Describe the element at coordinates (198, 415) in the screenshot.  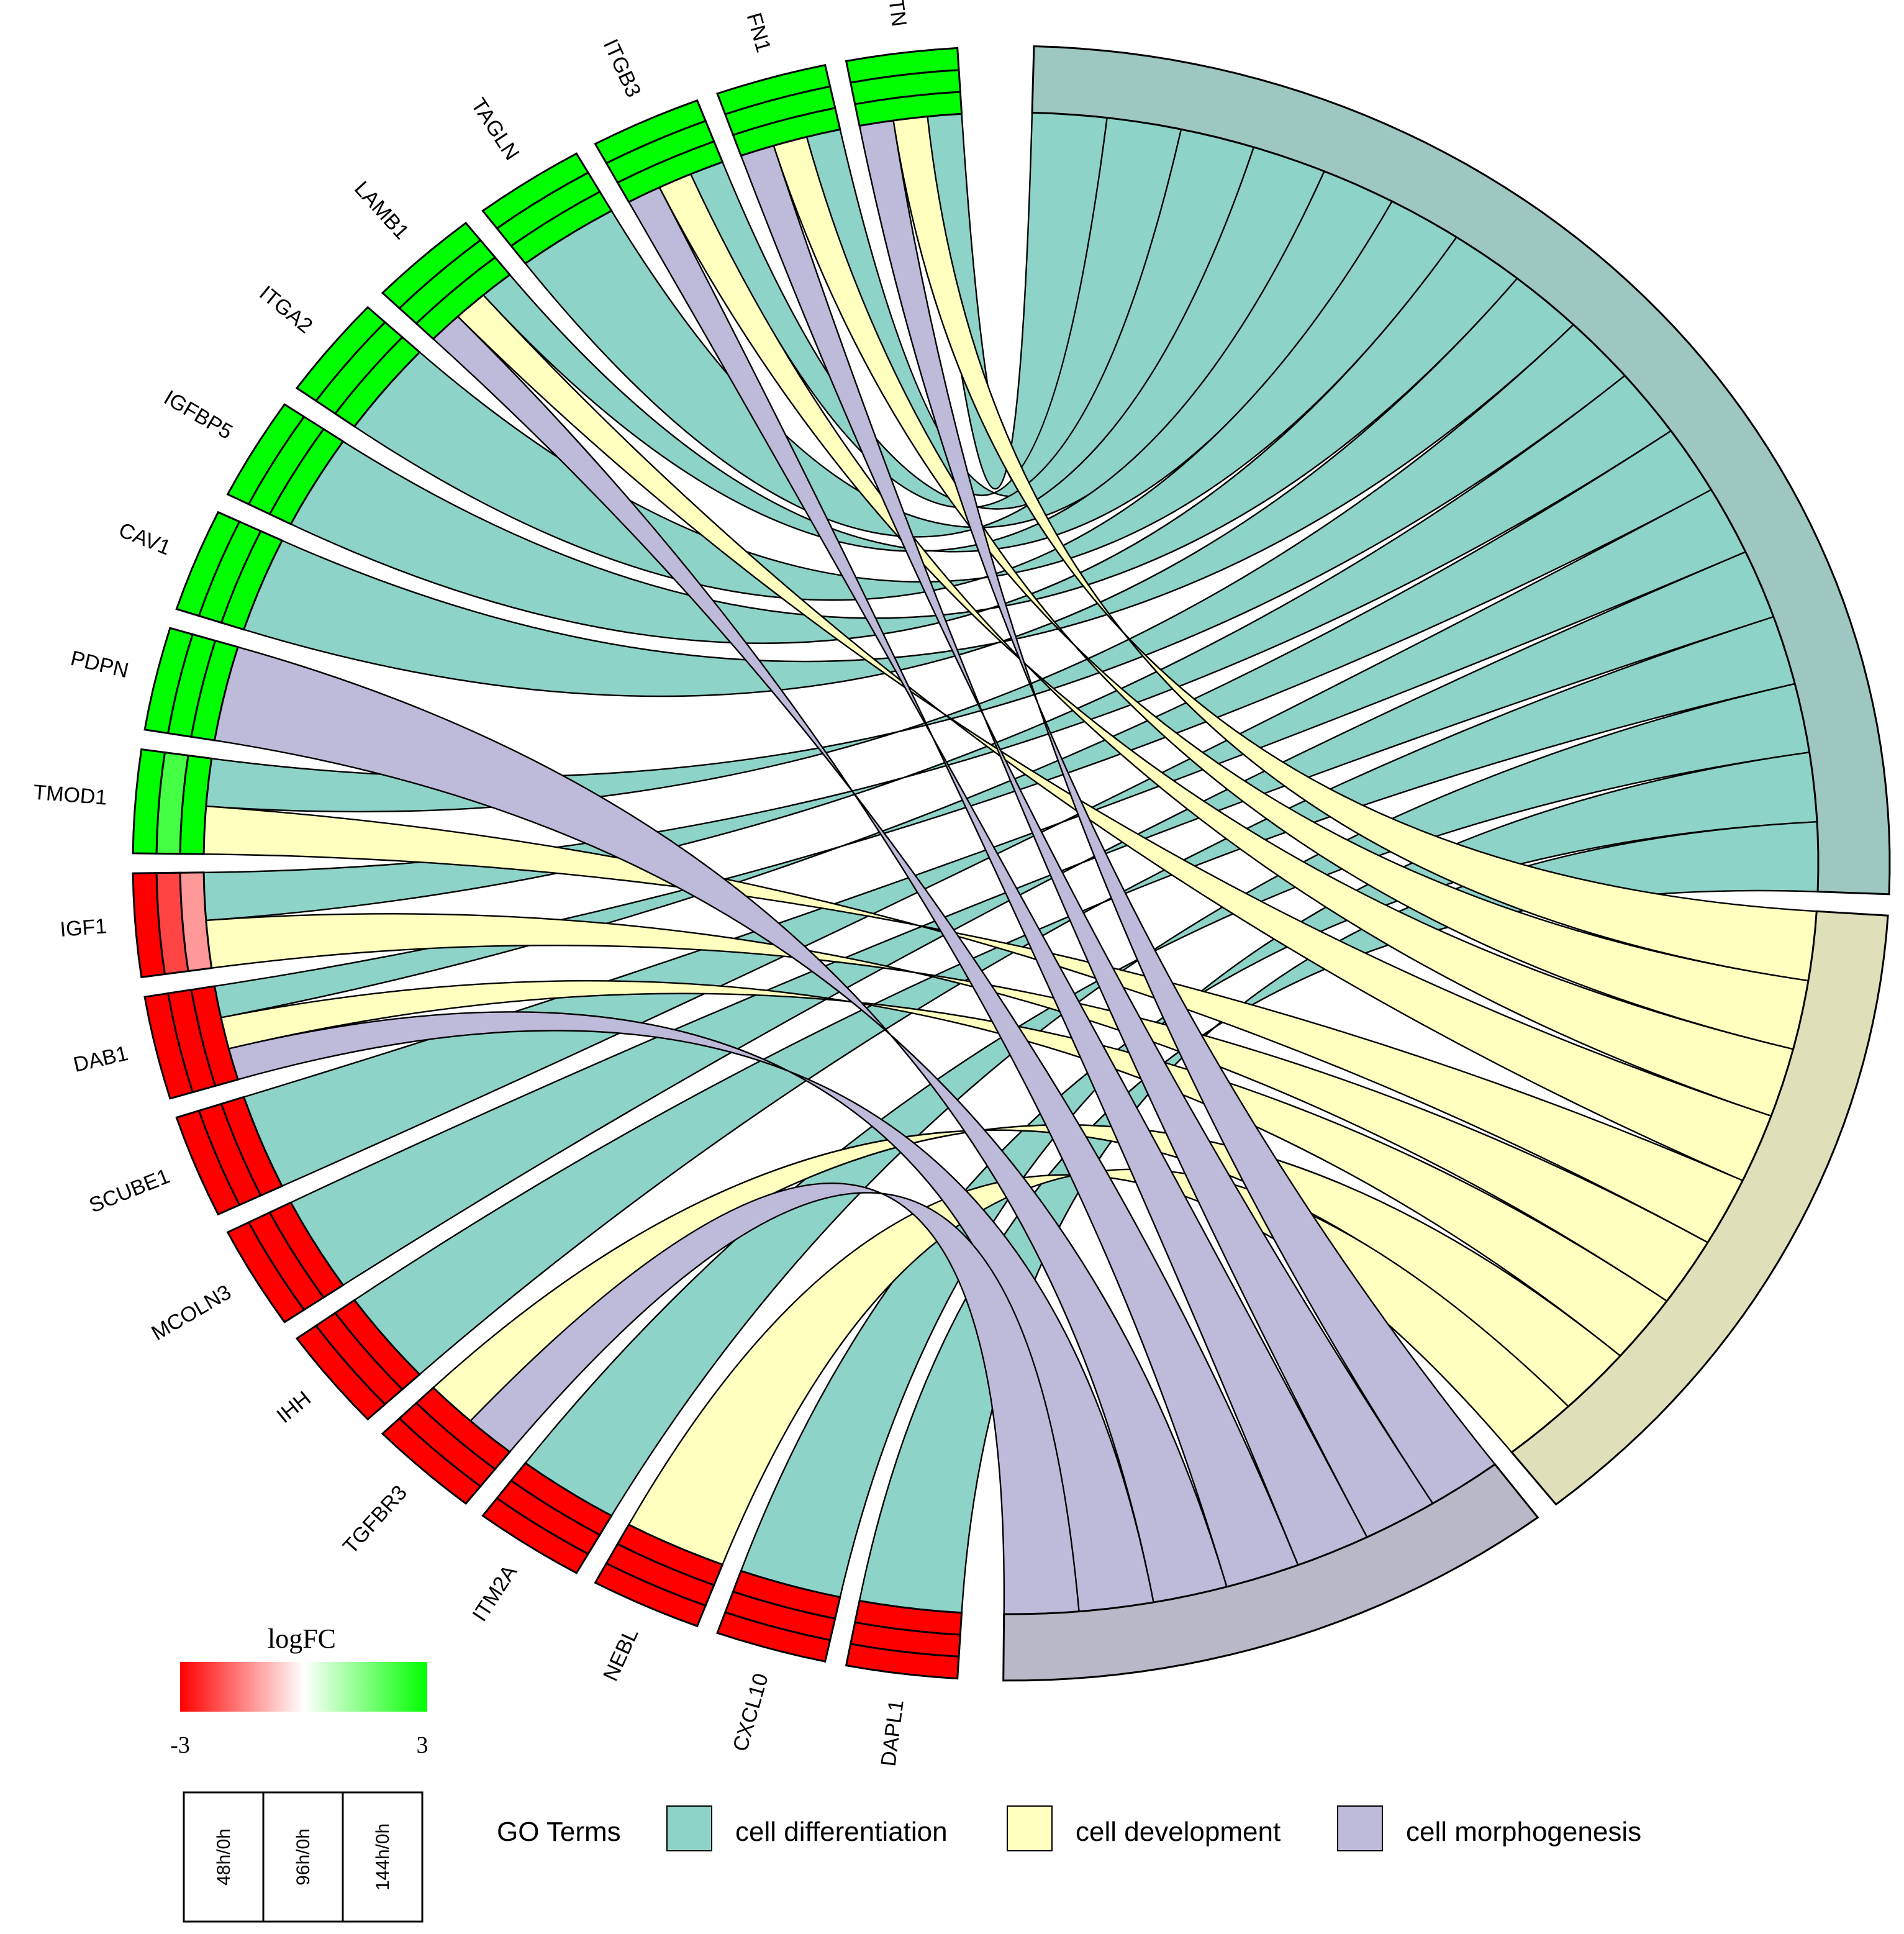
I see `gene-label-igfbp5: IGFBP5` at that location.